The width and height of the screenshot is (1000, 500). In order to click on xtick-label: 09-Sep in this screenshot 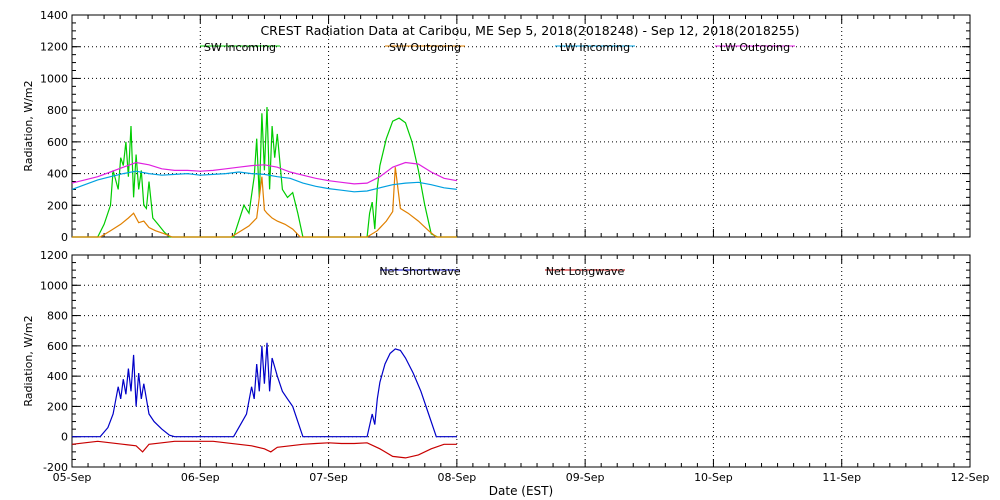, I will do `click(585, 477)`.